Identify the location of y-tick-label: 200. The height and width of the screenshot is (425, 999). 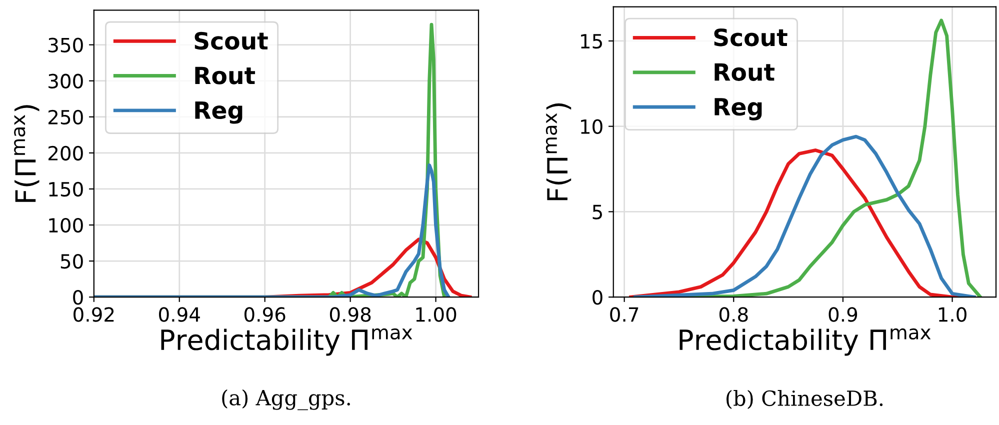
(65, 153).